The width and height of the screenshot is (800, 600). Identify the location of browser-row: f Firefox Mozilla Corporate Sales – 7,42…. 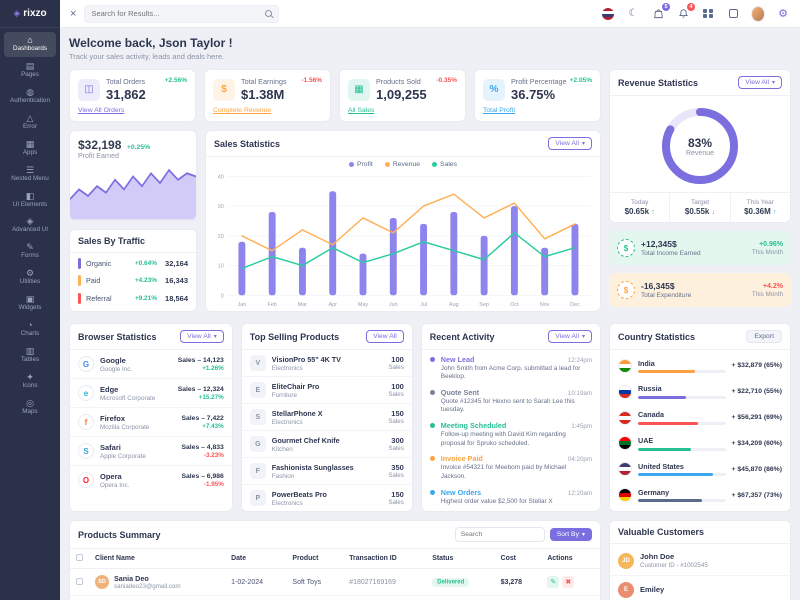
(151, 422).